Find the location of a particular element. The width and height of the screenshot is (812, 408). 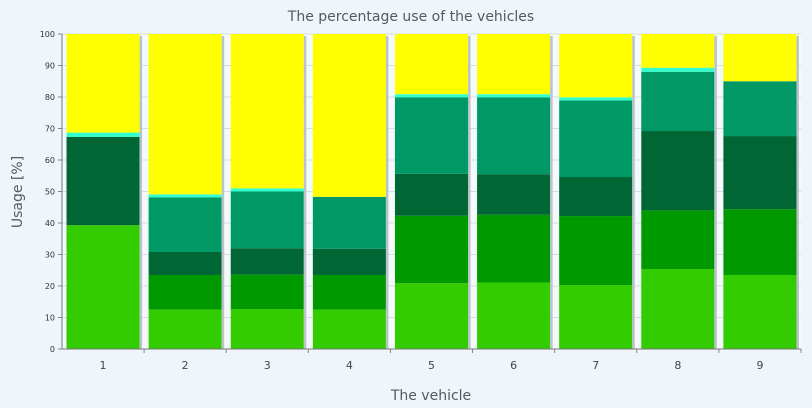

x-tick-label: 9 is located at coordinates (759, 365).